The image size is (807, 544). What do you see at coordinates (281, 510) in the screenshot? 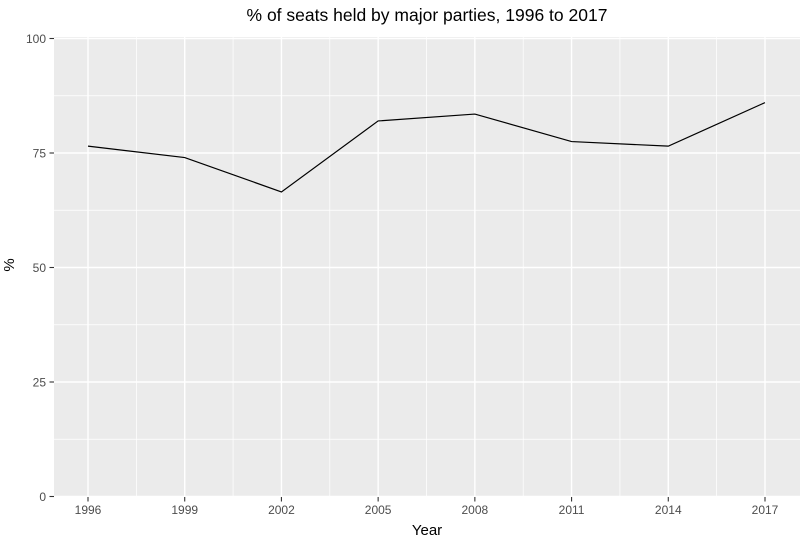
I see `x-tick-label: 2002` at bounding box center [281, 510].